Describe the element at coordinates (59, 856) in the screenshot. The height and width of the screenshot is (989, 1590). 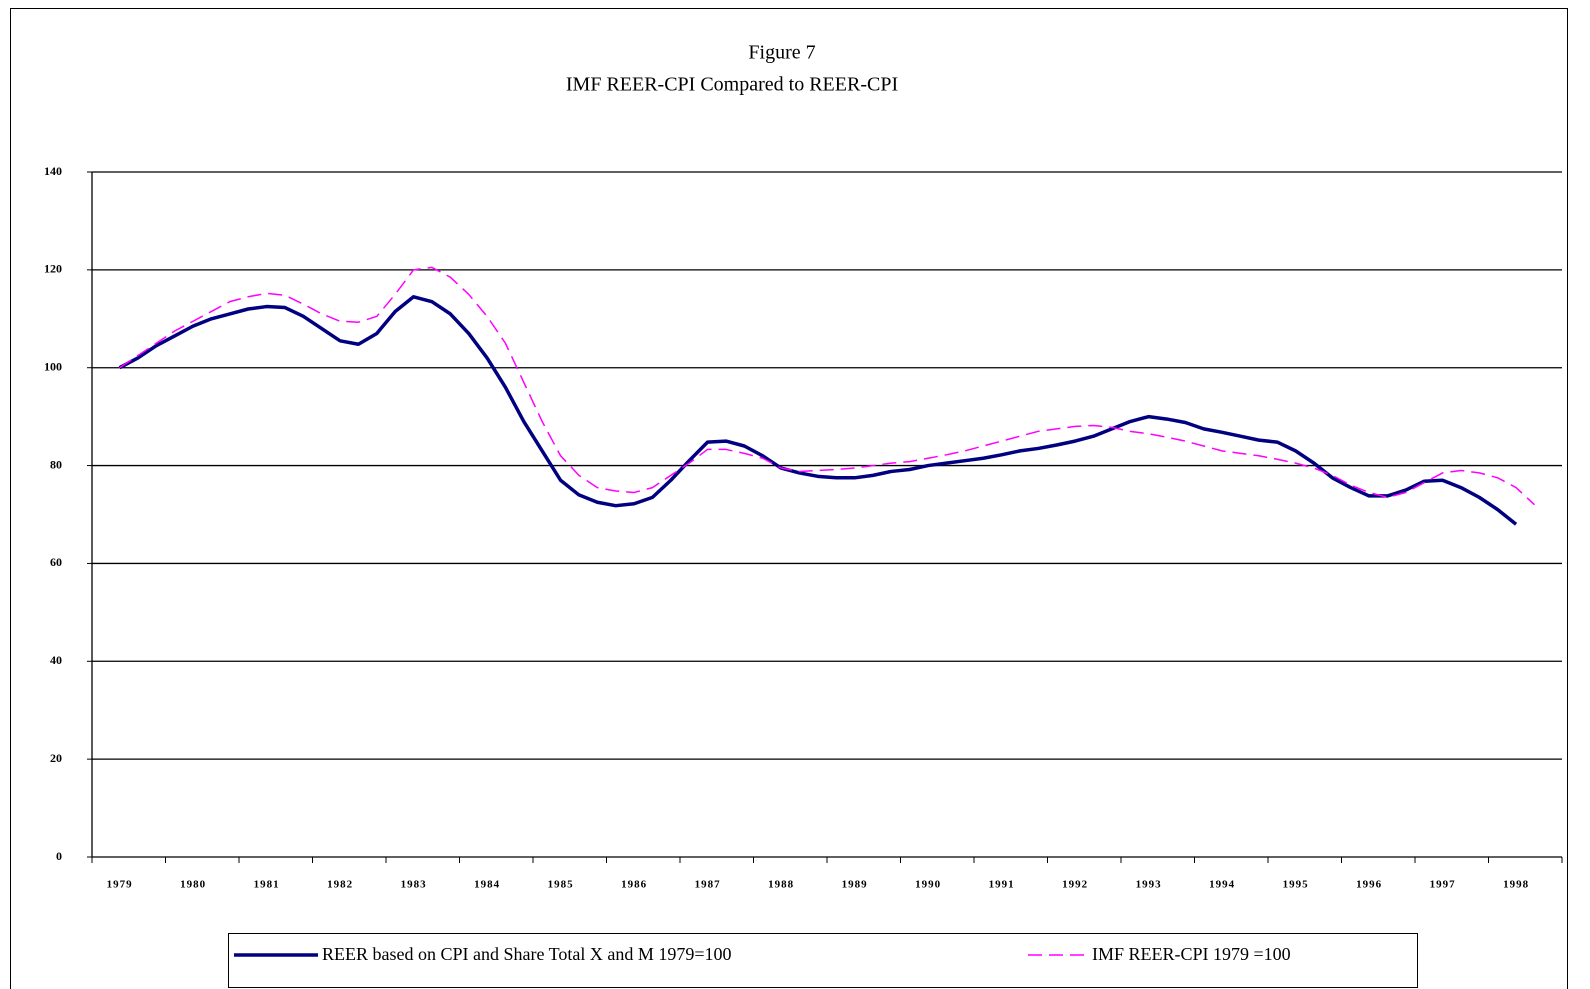
I see `y-tick-label: 0` at that location.